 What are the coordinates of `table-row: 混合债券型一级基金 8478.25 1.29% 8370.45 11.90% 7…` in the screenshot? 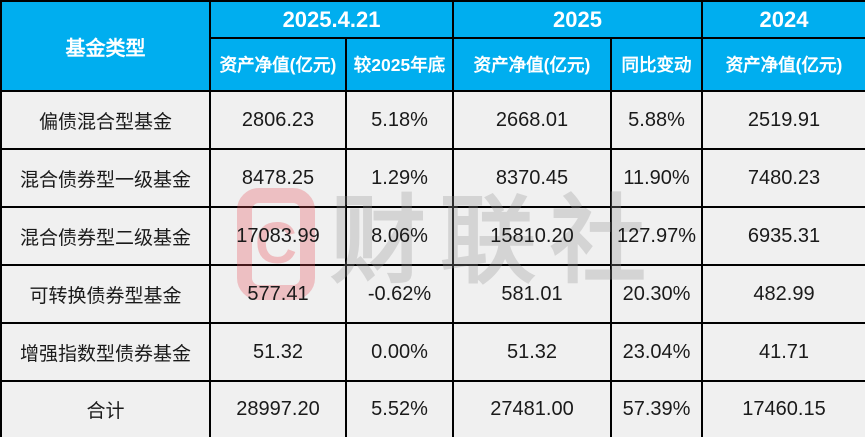 It's located at (432, 178).